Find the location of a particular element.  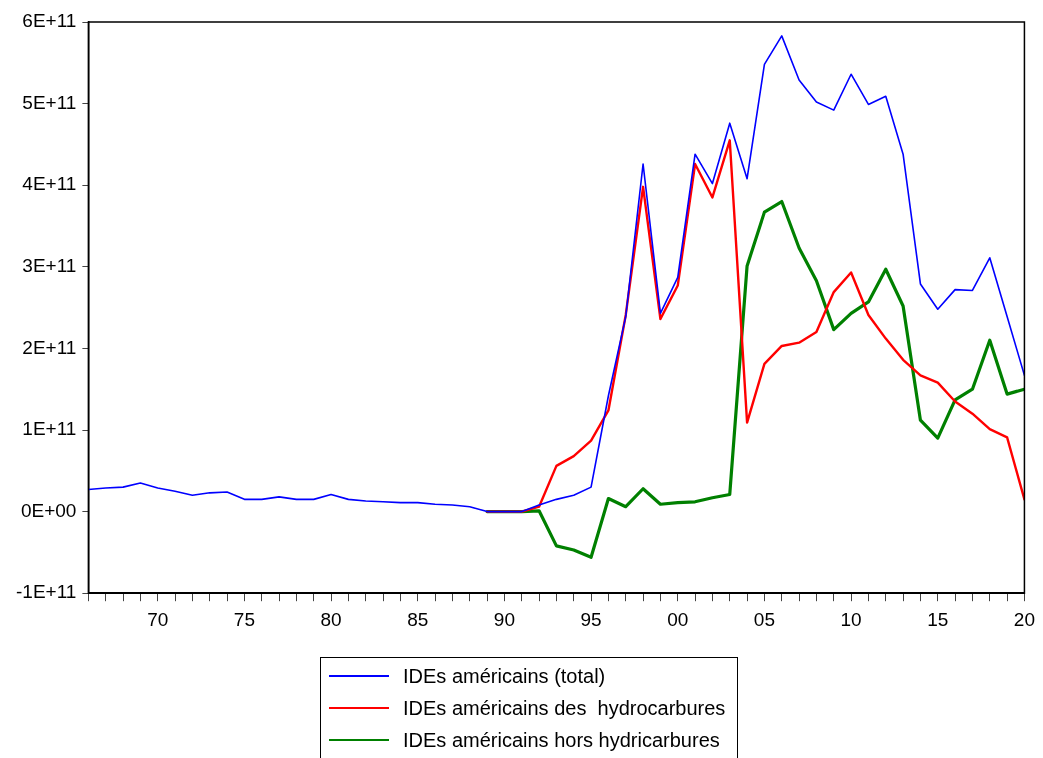

y-tick-label: 4E+11 is located at coordinates (49, 184).